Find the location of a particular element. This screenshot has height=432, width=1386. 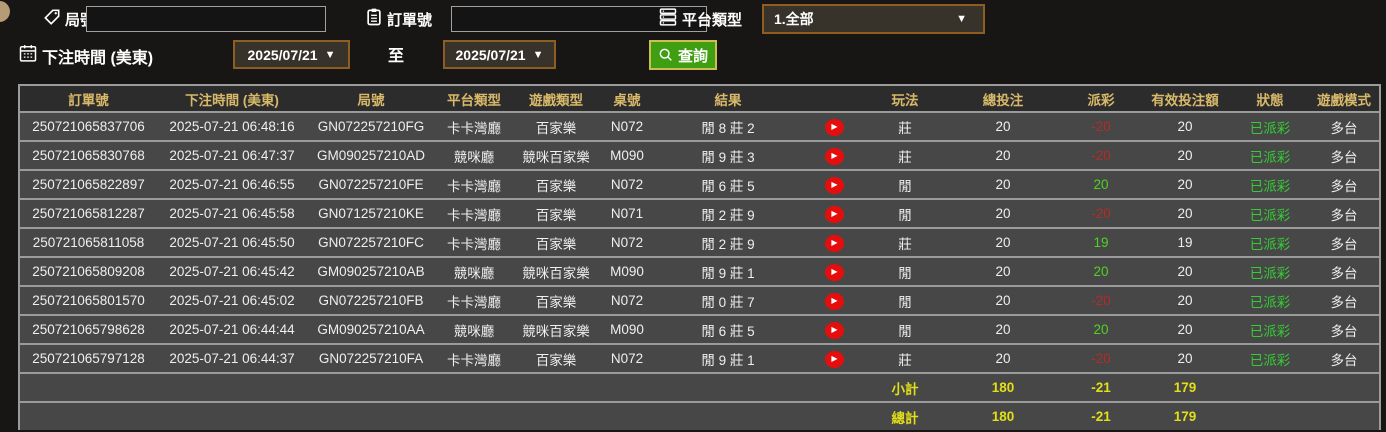

search-icon is located at coordinates (665, 54).